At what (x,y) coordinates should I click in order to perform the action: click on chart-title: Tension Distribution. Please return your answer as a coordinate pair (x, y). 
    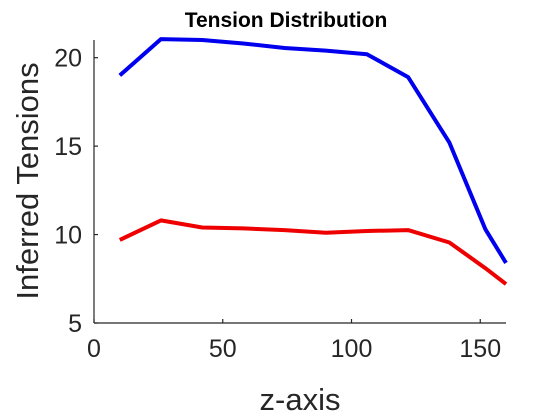
    Looking at the image, I should click on (286, 20).